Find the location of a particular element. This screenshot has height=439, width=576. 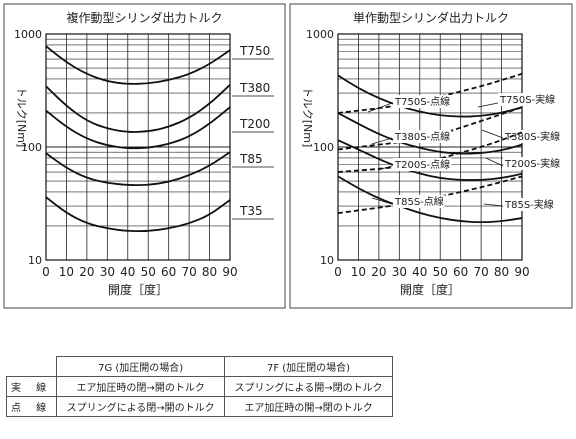

series-label: T35 is located at coordinates (251, 211).